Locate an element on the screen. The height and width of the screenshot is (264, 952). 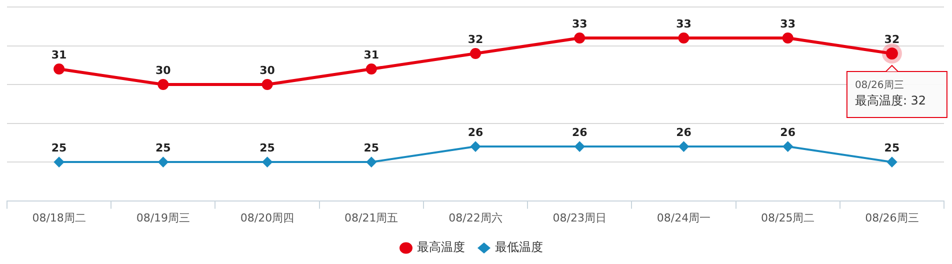
annotation: 最高温度: 32 is located at coordinates (890, 101).